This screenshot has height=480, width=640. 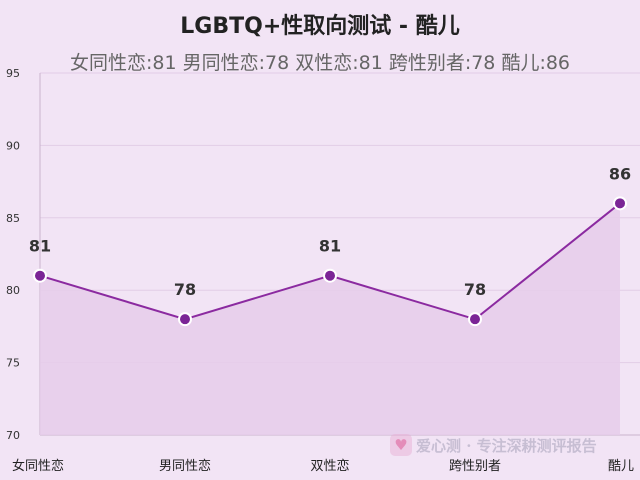 What do you see at coordinates (320, 26) in the screenshot?
I see `chart-title: LGBTQ+性取向测试 - 酷儿` at bounding box center [320, 26].